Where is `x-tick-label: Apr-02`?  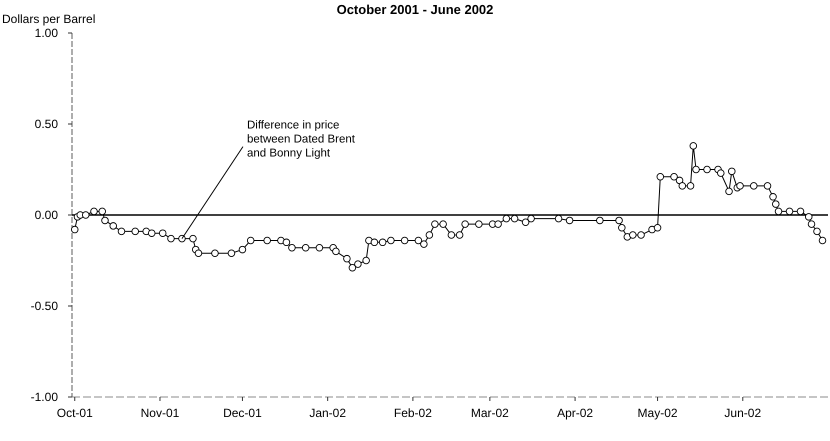 x-tick-label: Apr-02 is located at coordinates (575, 413).